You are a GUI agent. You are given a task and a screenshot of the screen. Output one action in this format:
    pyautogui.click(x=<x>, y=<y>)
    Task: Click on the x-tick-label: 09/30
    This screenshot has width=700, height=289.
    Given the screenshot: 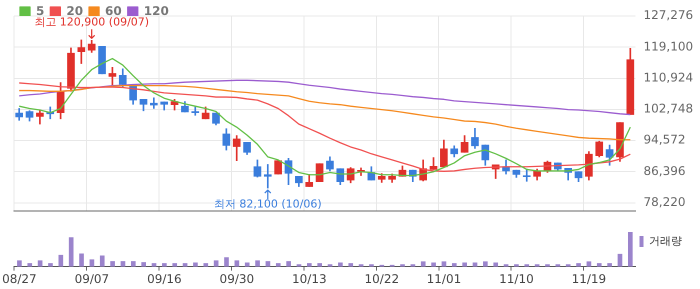 What is the action you would take?
    pyautogui.click(x=237, y=279)
    